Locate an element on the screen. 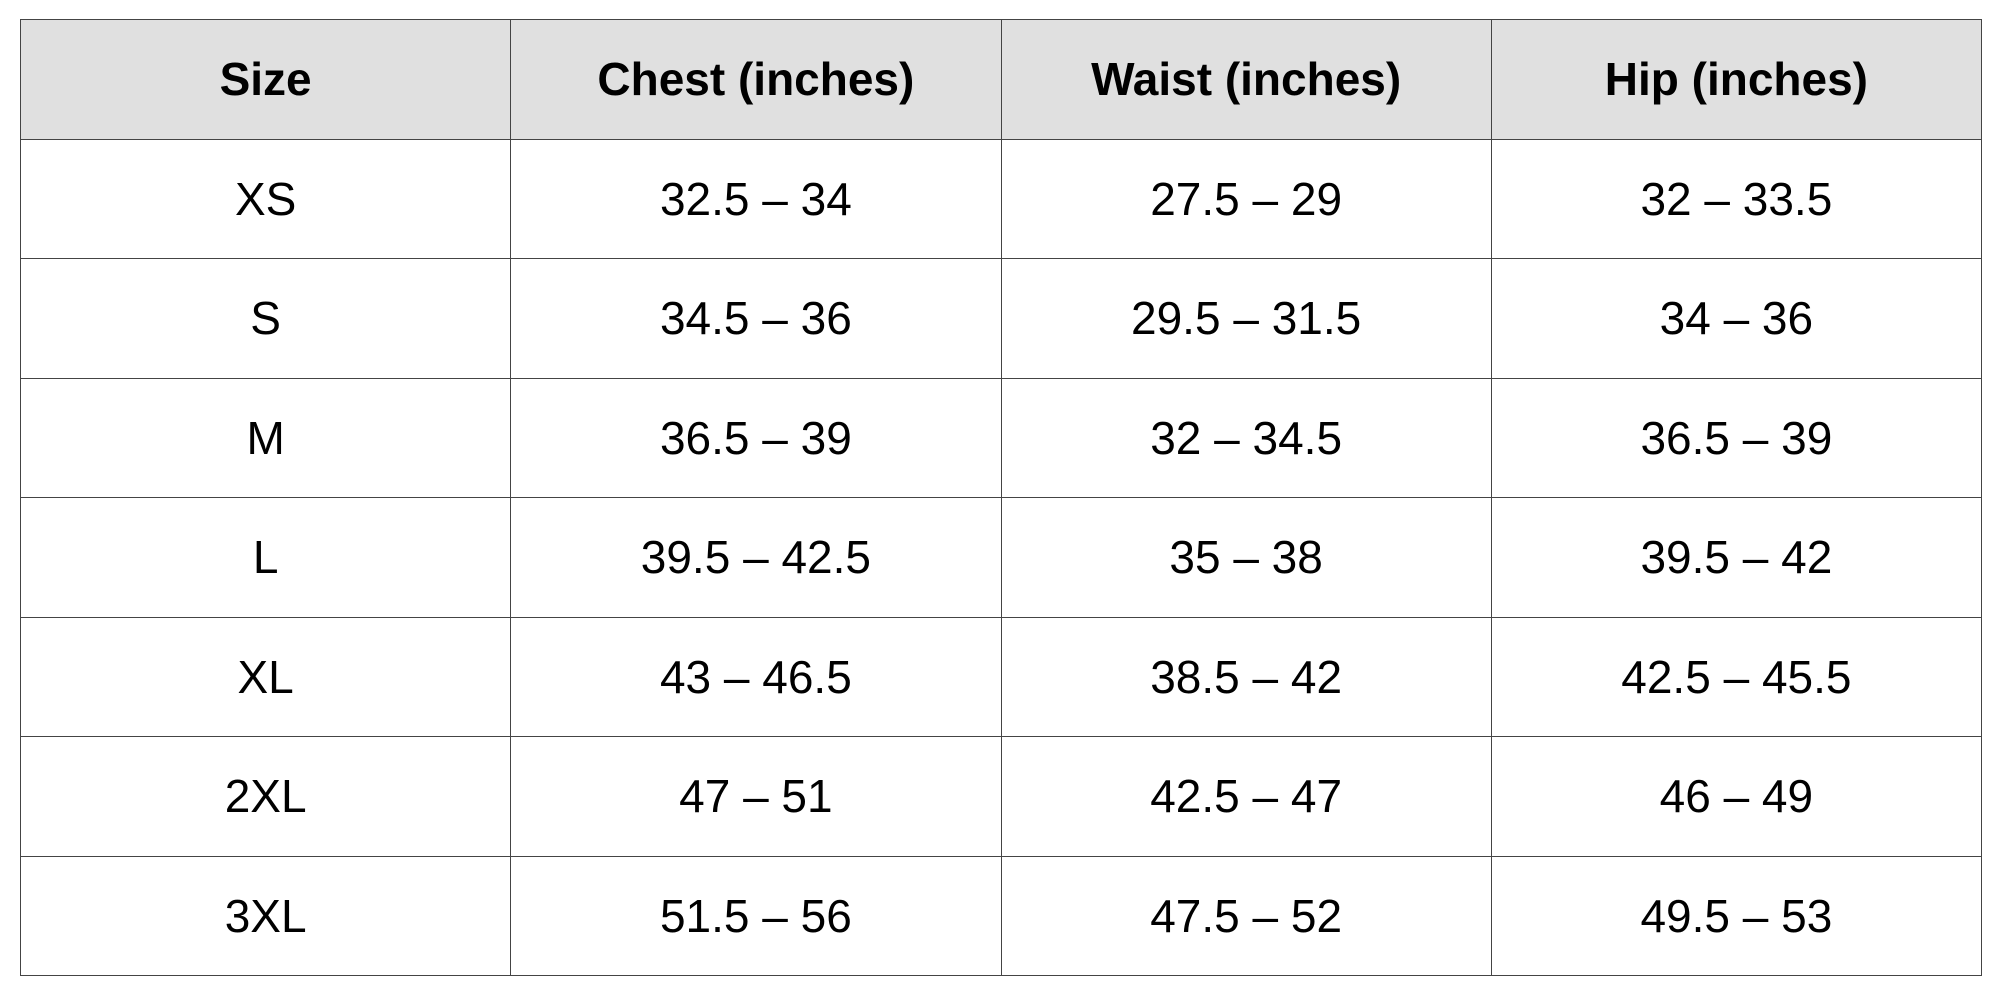 The width and height of the screenshot is (2000, 1000). chest-cell: 39.5 – 42.5 is located at coordinates (756, 557).